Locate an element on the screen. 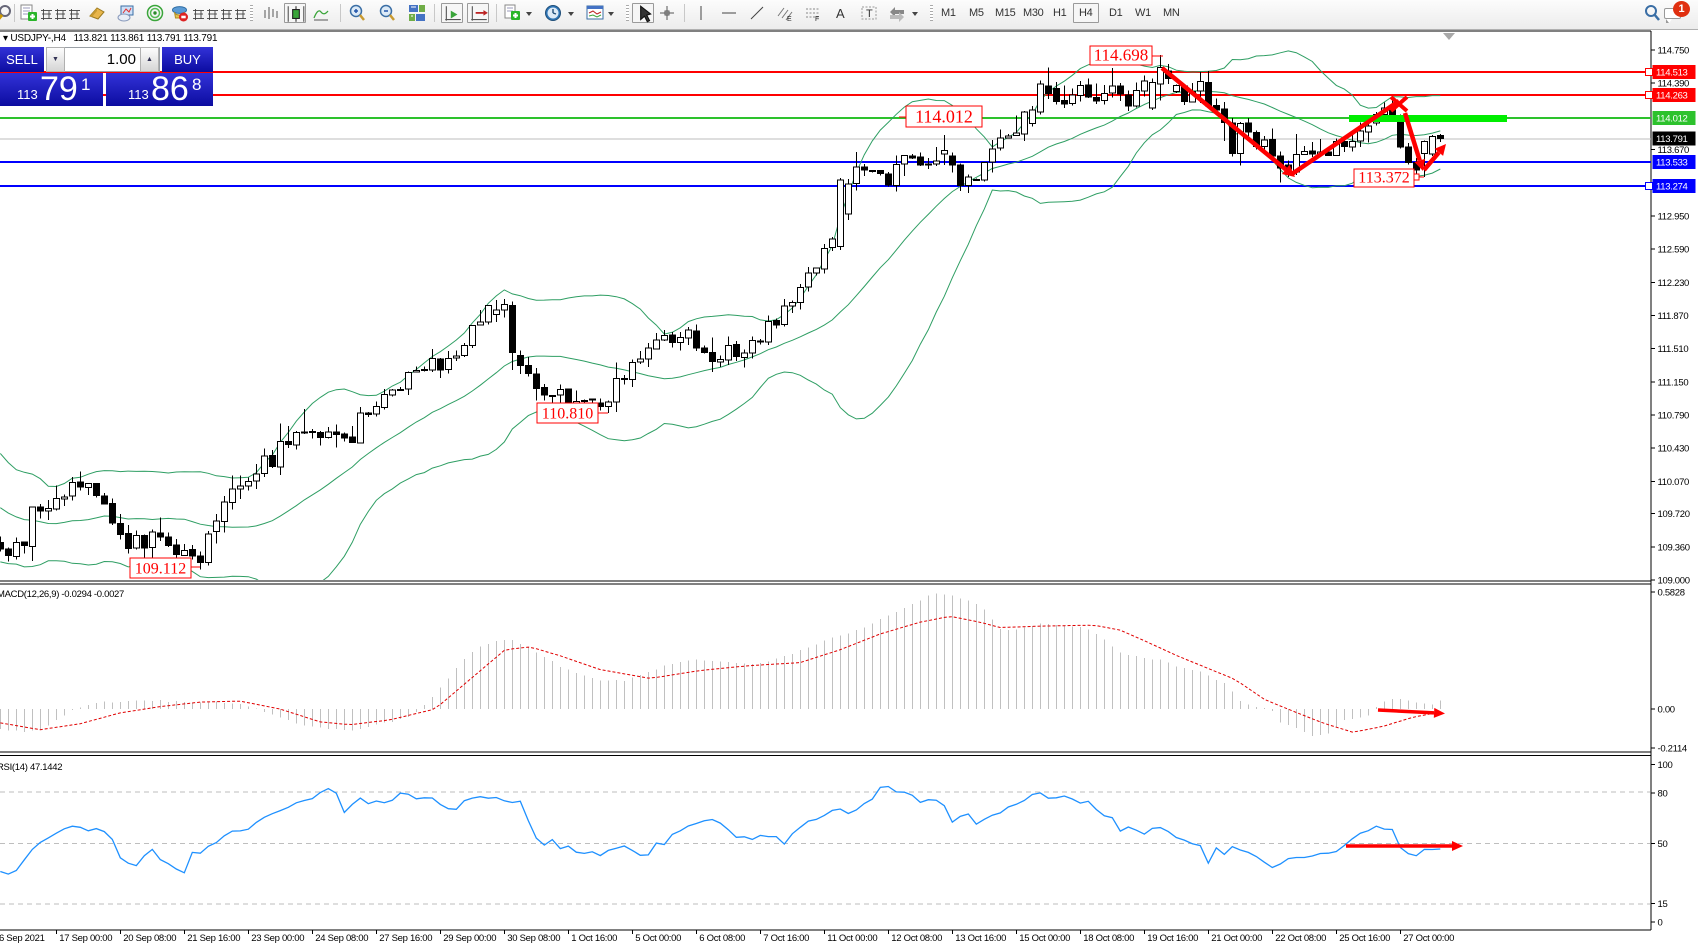  svg-text: 15 Oct 00:00 is located at coordinates (1044, 938).